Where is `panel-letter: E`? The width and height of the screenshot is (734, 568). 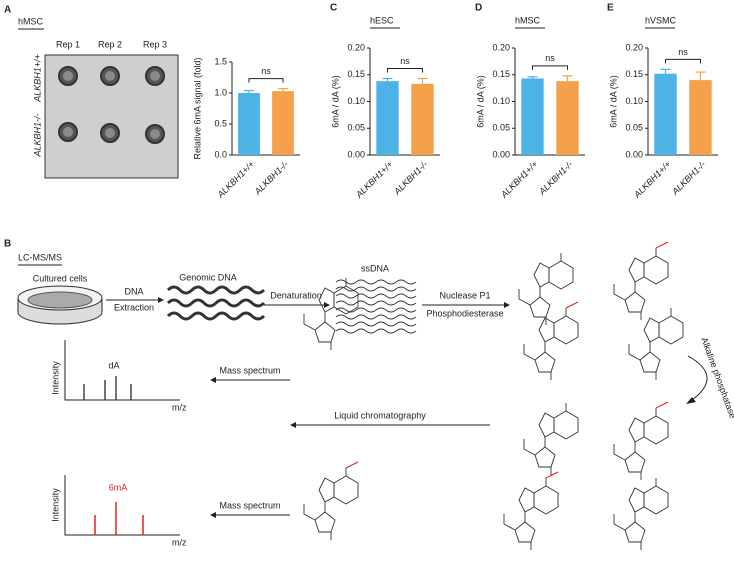 panel-letter: E is located at coordinates (610, 8).